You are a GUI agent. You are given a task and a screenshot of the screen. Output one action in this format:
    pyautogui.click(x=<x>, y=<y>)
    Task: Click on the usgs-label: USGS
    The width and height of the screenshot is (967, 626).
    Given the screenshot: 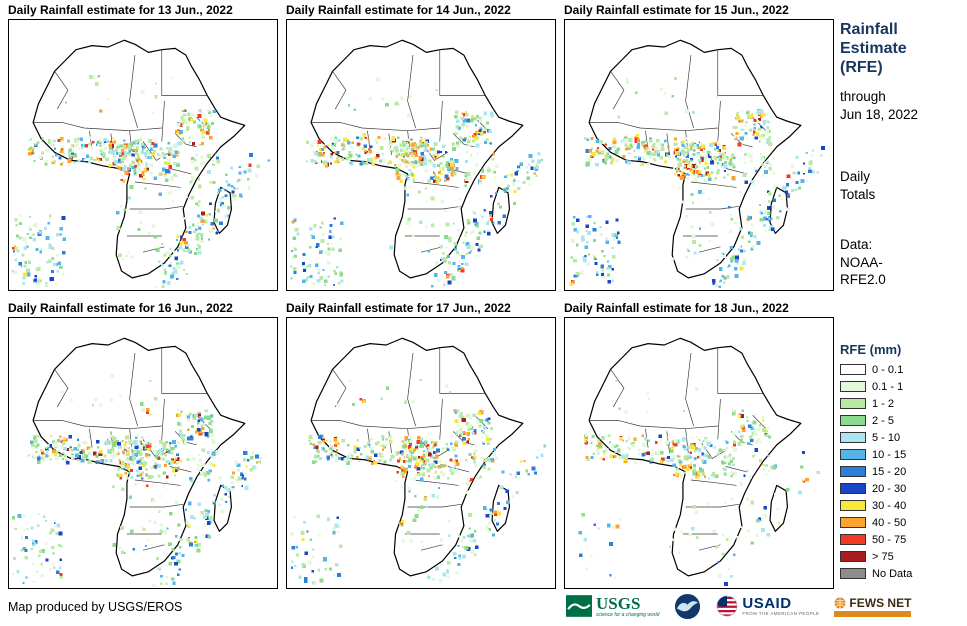 What is the action you would take?
    pyautogui.click(x=618, y=603)
    